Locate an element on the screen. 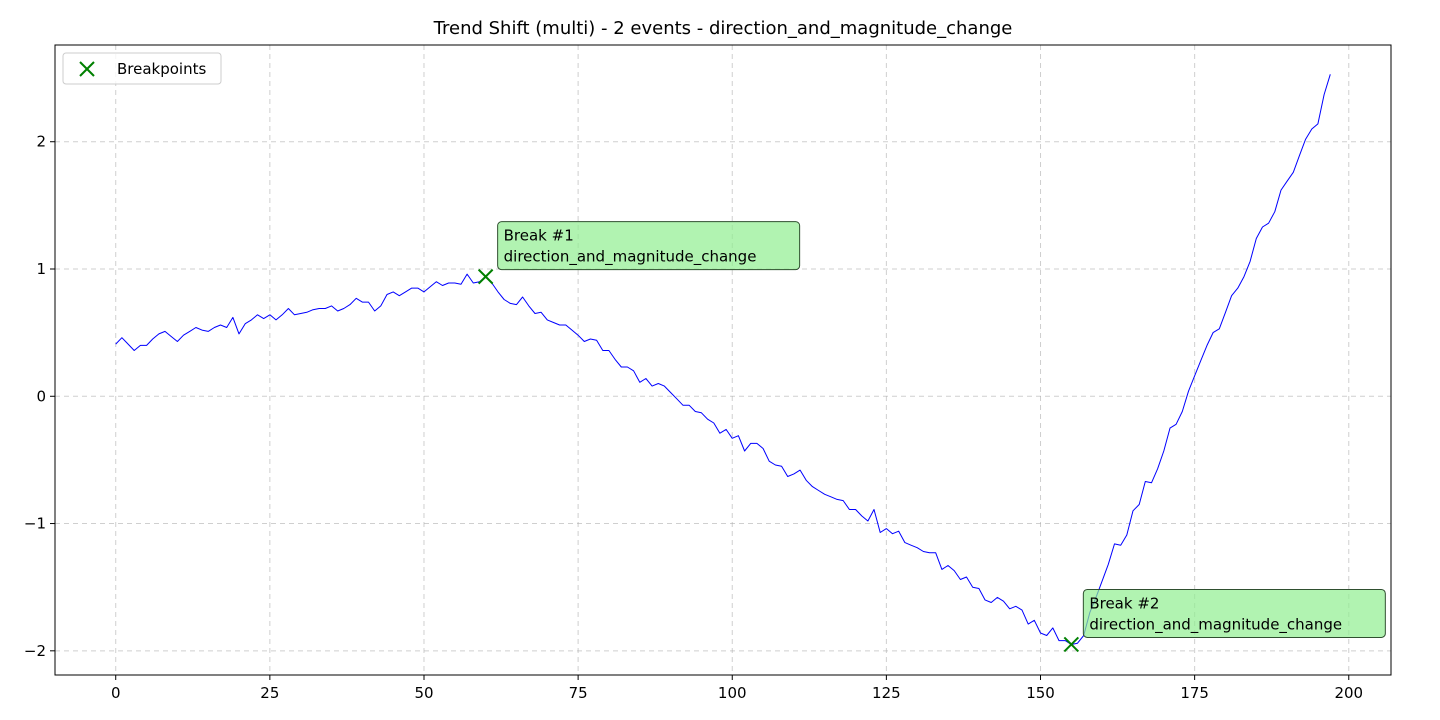  x-tick-label-175: 175 is located at coordinates (1194, 693).